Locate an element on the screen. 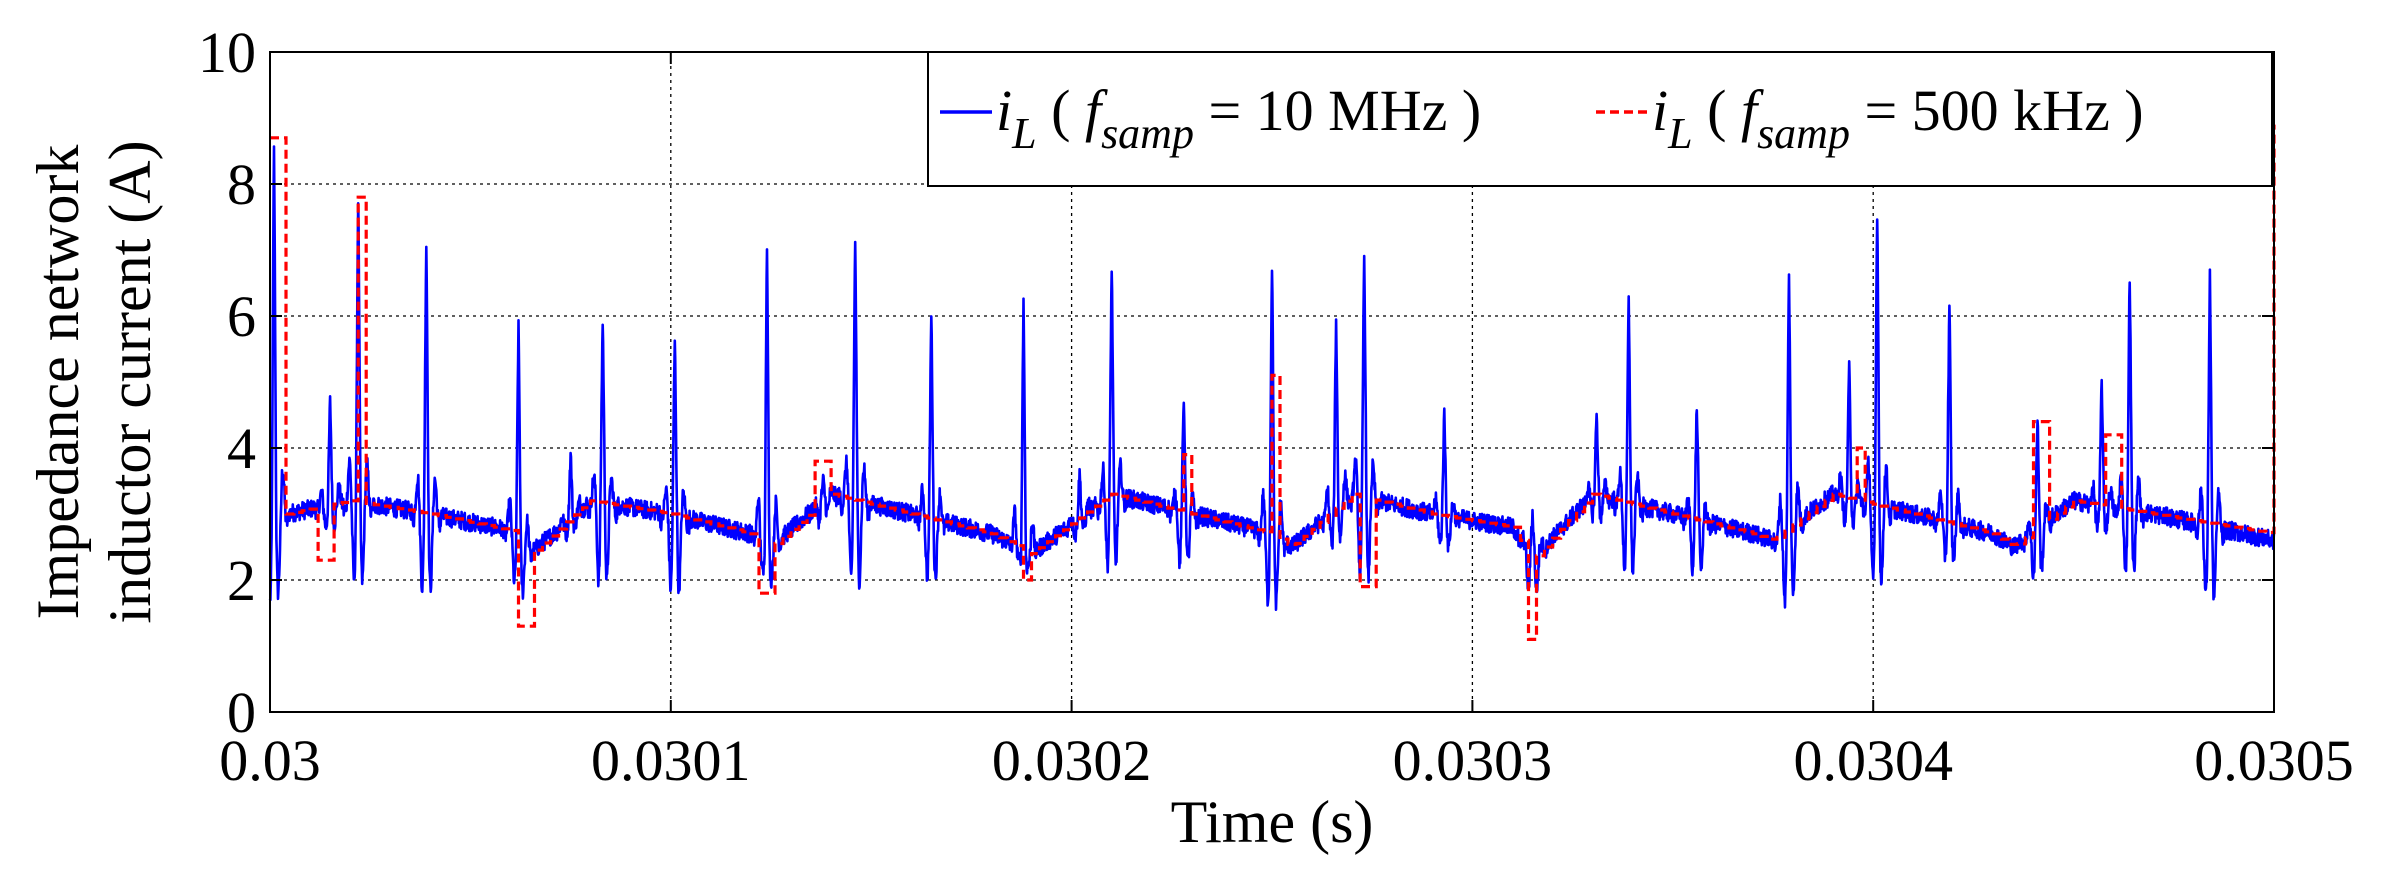 The height and width of the screenshot is (884, 2383). y-tick-label: 0 is located at coordinates (241, 712).